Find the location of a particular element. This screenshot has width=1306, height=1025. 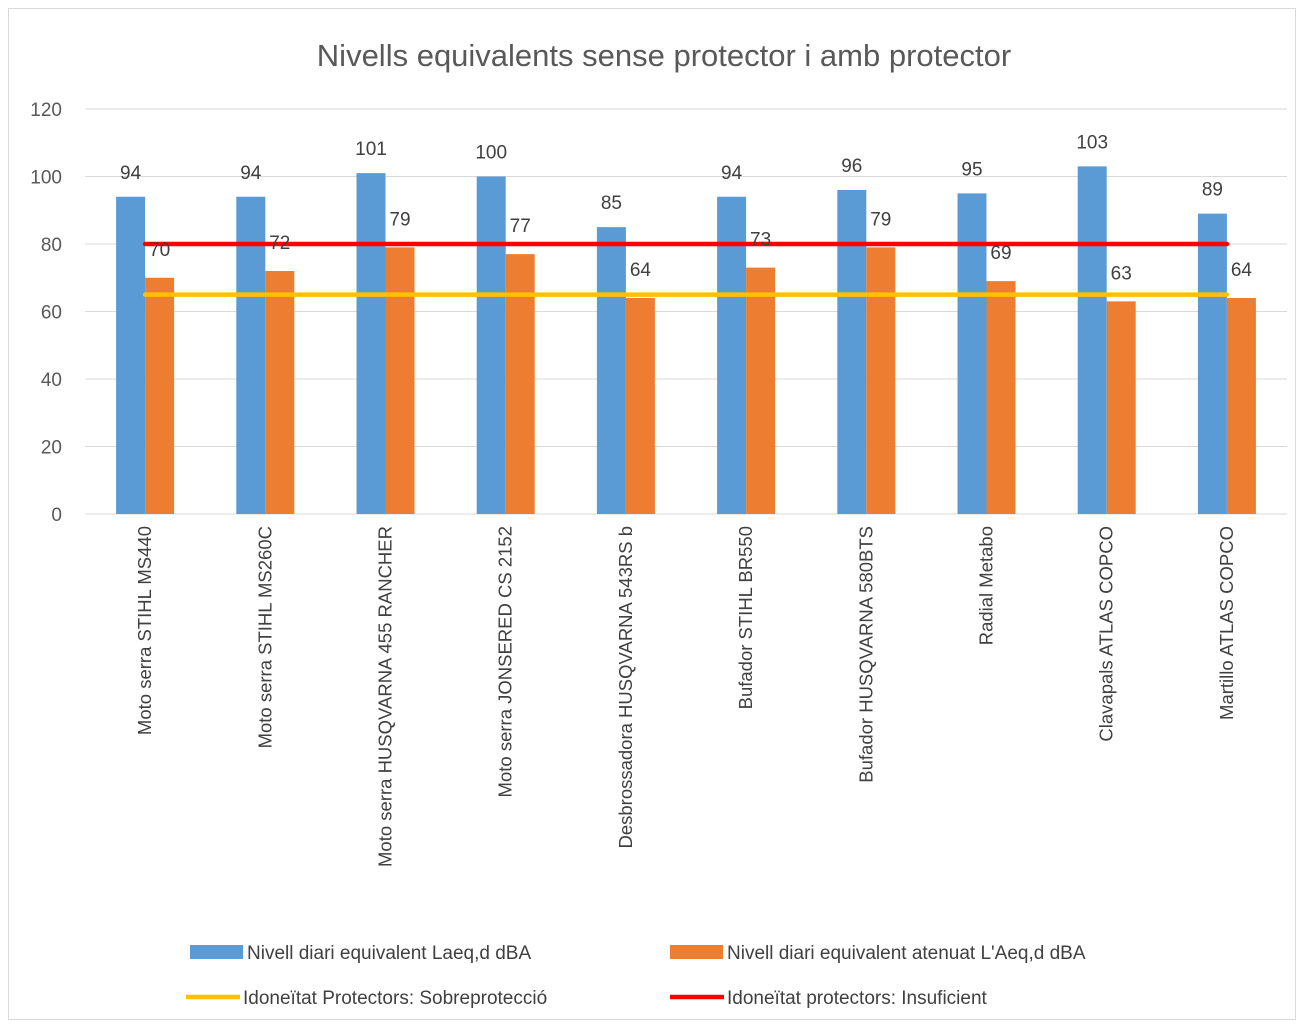

y-axis: 0 20 40 60 80 100 120 is located at coordinates (46, 313).